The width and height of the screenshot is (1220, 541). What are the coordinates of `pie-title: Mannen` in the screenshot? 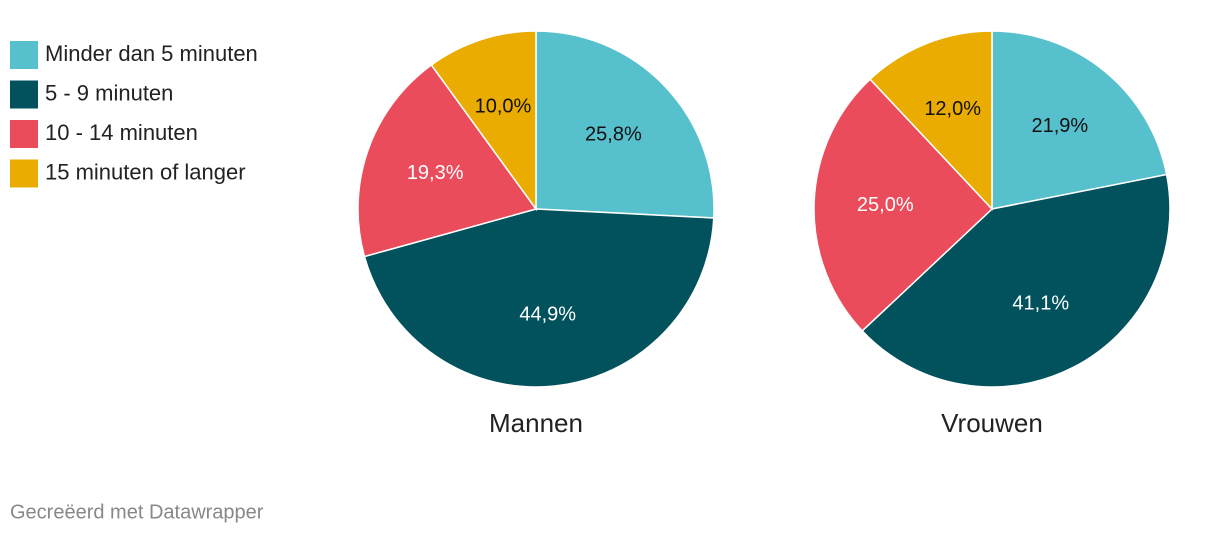 It's located at (536, 423).